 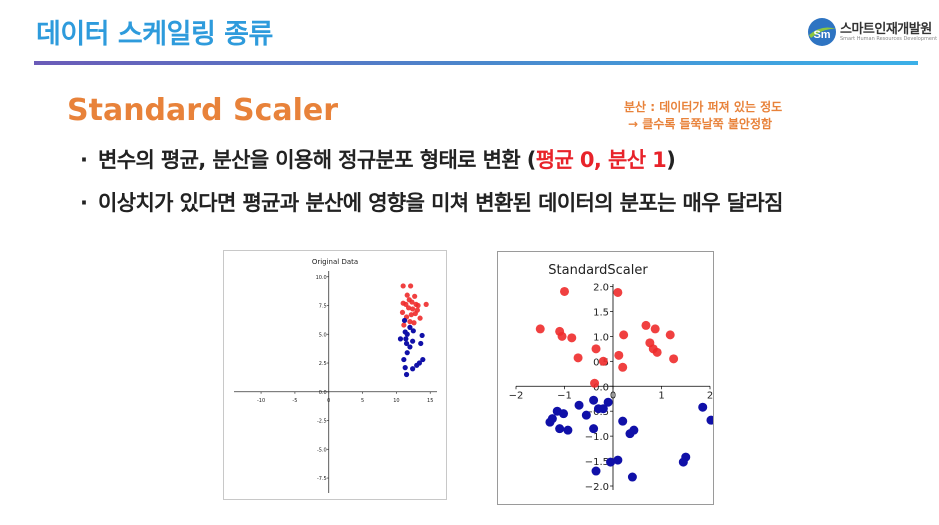 What do you see at coordinates (601, 337) in the screenshot?
I see `y-tick-label: 1.0` at bounding box center [601, 337].